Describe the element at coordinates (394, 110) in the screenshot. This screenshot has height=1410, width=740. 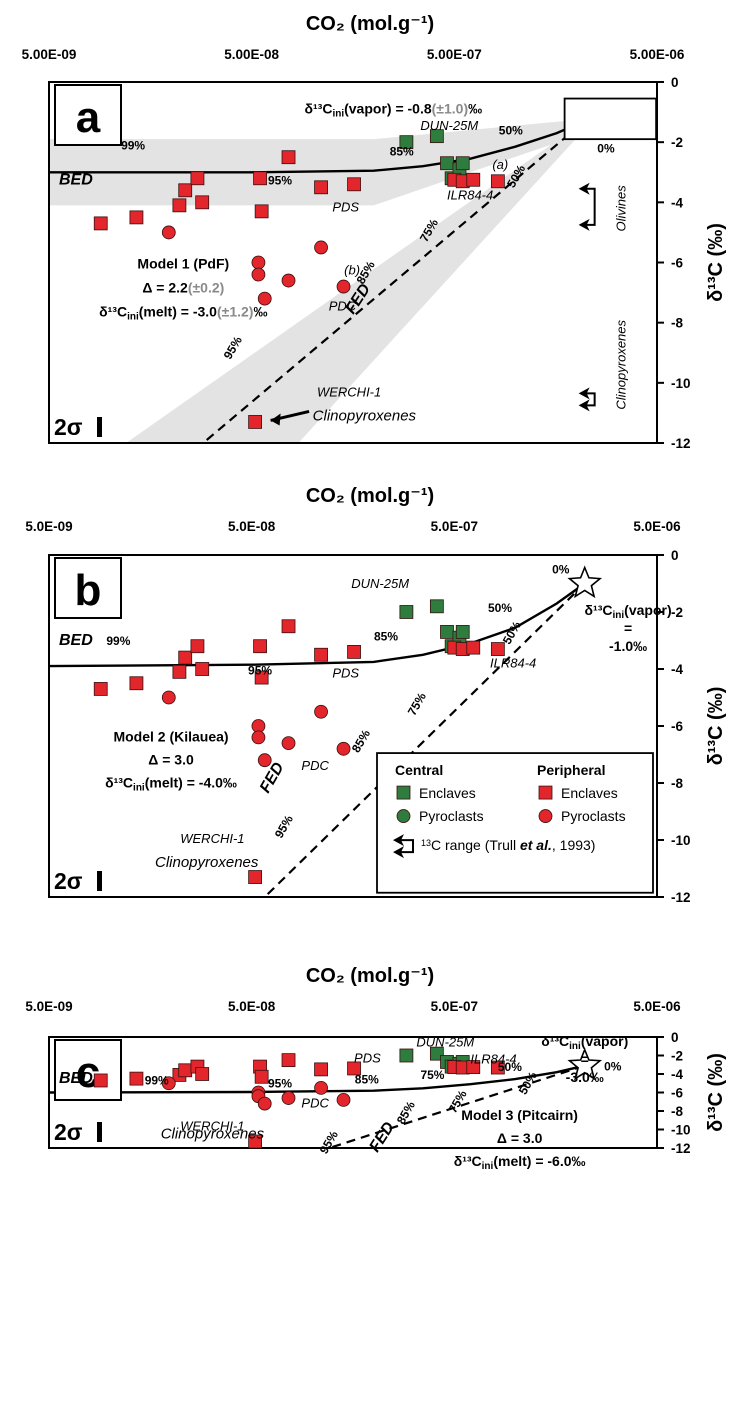
I see `vapor-composition: δ¹³Cini(vapor) = -0.8(±1.0)‰` at that location.